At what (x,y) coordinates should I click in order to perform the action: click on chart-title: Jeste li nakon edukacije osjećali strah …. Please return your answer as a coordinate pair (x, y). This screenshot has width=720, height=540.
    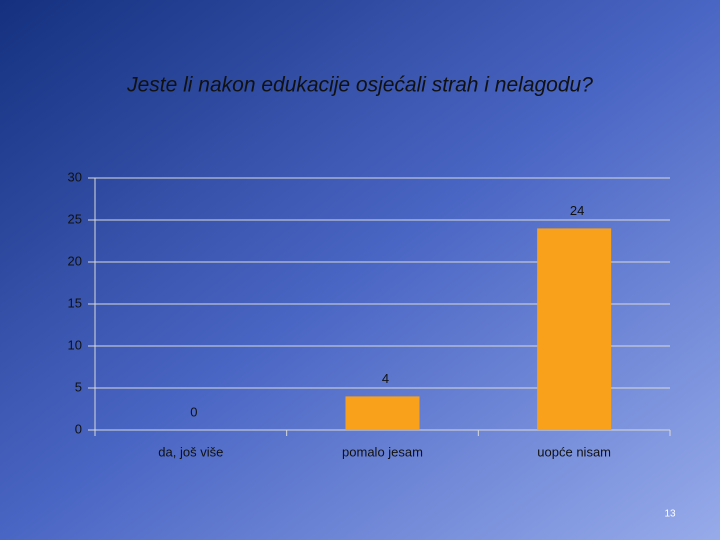
    Looking at the image, I should click on (359, 85).